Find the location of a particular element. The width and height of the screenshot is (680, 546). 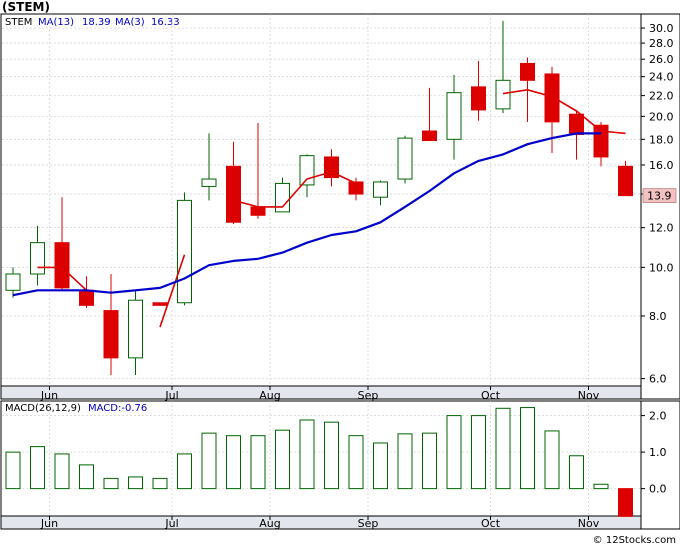

y-tick-label: 24.0 is located at coordinates (661, 77).